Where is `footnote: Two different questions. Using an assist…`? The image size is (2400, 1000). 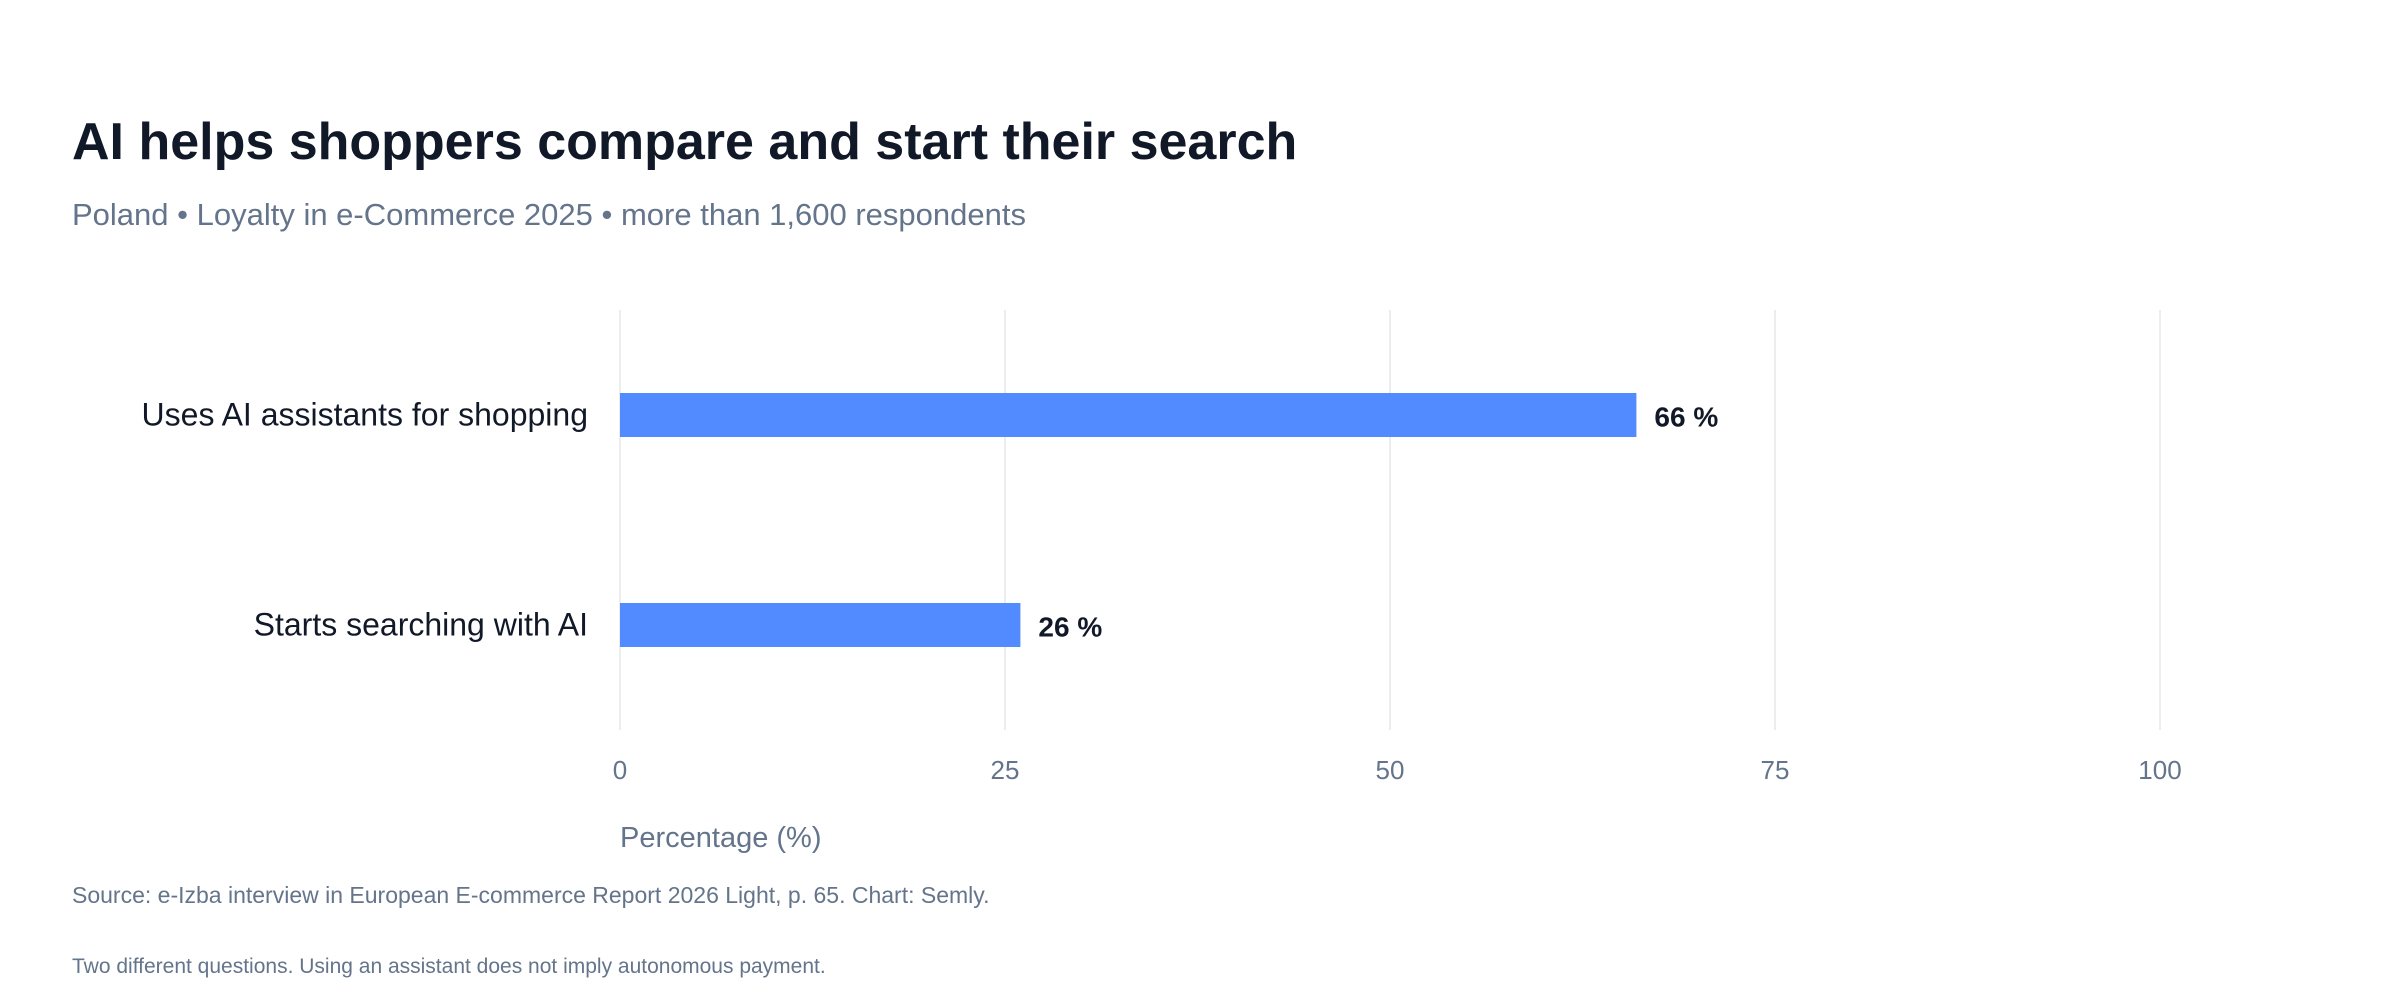
footnote: Two different questions. Using an assist… is located at coordinates (449, 966).